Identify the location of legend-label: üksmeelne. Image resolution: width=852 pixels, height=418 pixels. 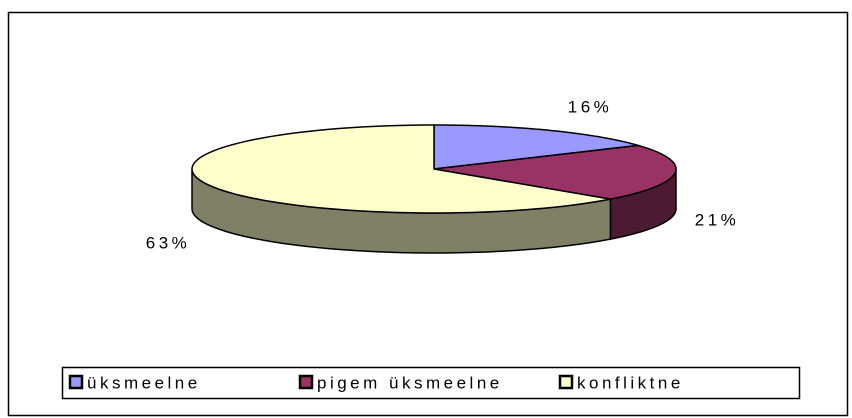
(144, 382).